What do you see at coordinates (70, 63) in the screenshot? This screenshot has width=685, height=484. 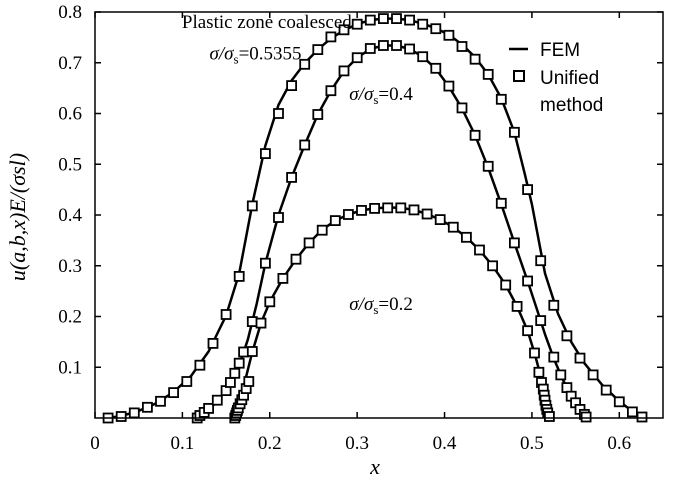 I see `y-tick-label: 0.7` at bounding box center [70, 63].